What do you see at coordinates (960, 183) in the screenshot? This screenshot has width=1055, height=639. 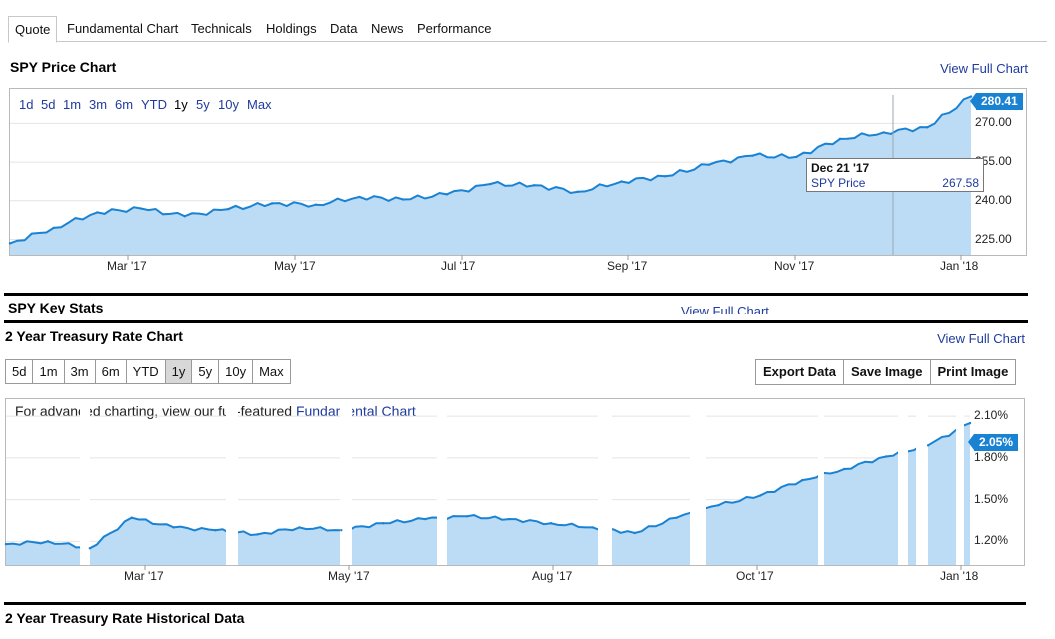 I see `tooltip-value: 267.58` at bounding box center [960, 183].